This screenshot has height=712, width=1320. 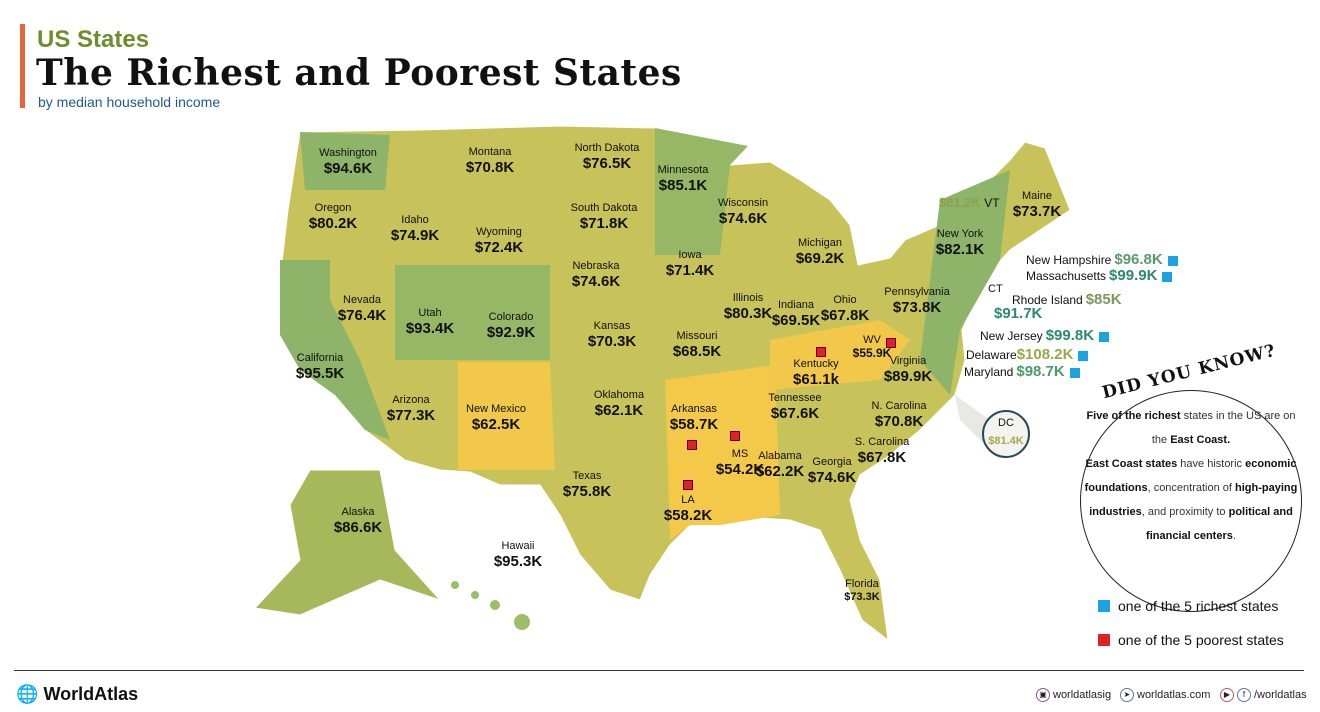 What do you see at coordinates (882, 451) in the screenshot?
I see `state-south-carolina: S. Carolina $67.8K` at bounding box center [882, 451].